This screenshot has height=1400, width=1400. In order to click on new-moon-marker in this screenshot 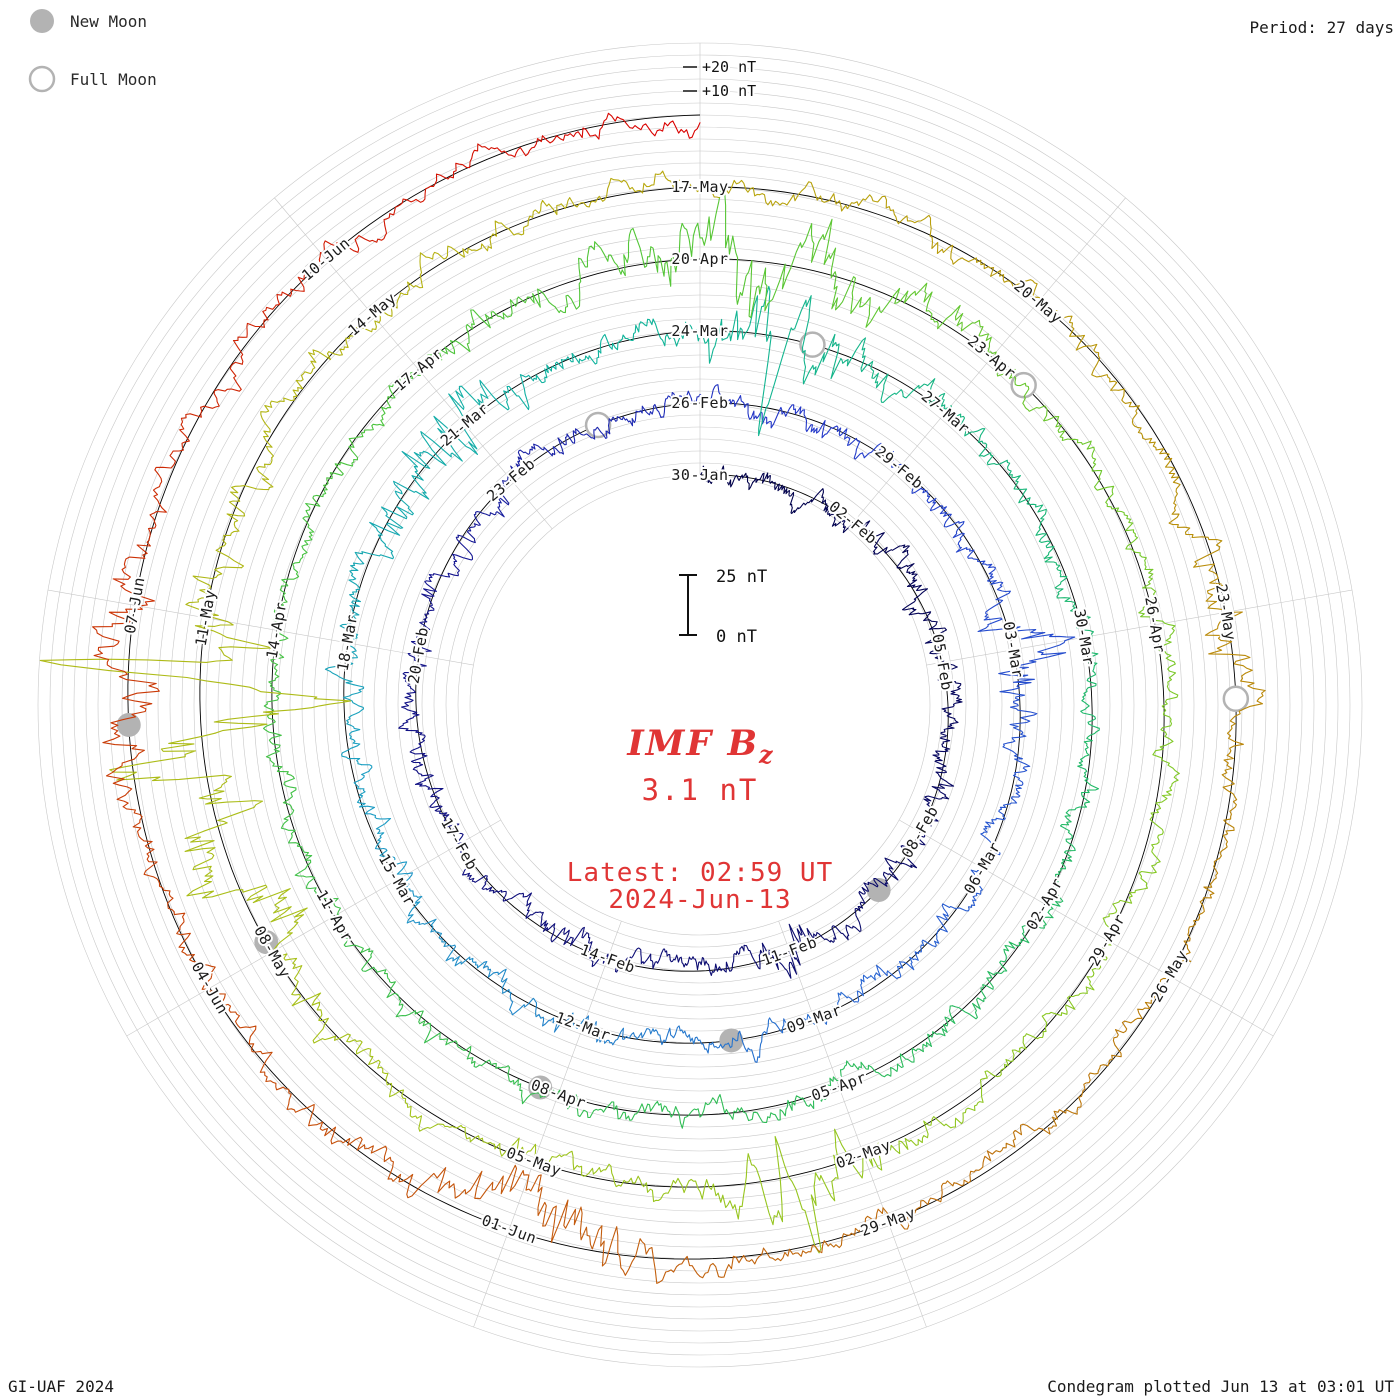, I will do `click(128, 724)`.